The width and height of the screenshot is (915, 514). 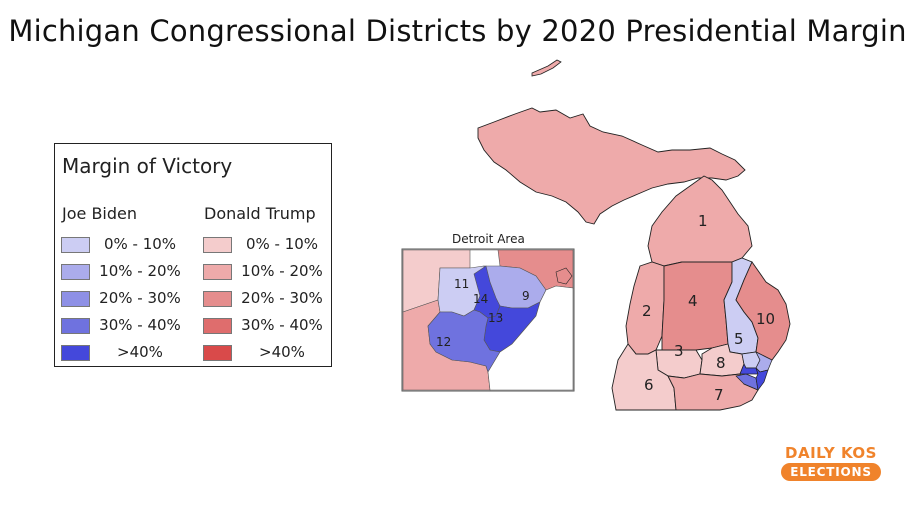 What do you see at coordinates (147, 166) in the screenshot?
I see `legend-title: Margin of Victory` at bounding box center [147, 166].